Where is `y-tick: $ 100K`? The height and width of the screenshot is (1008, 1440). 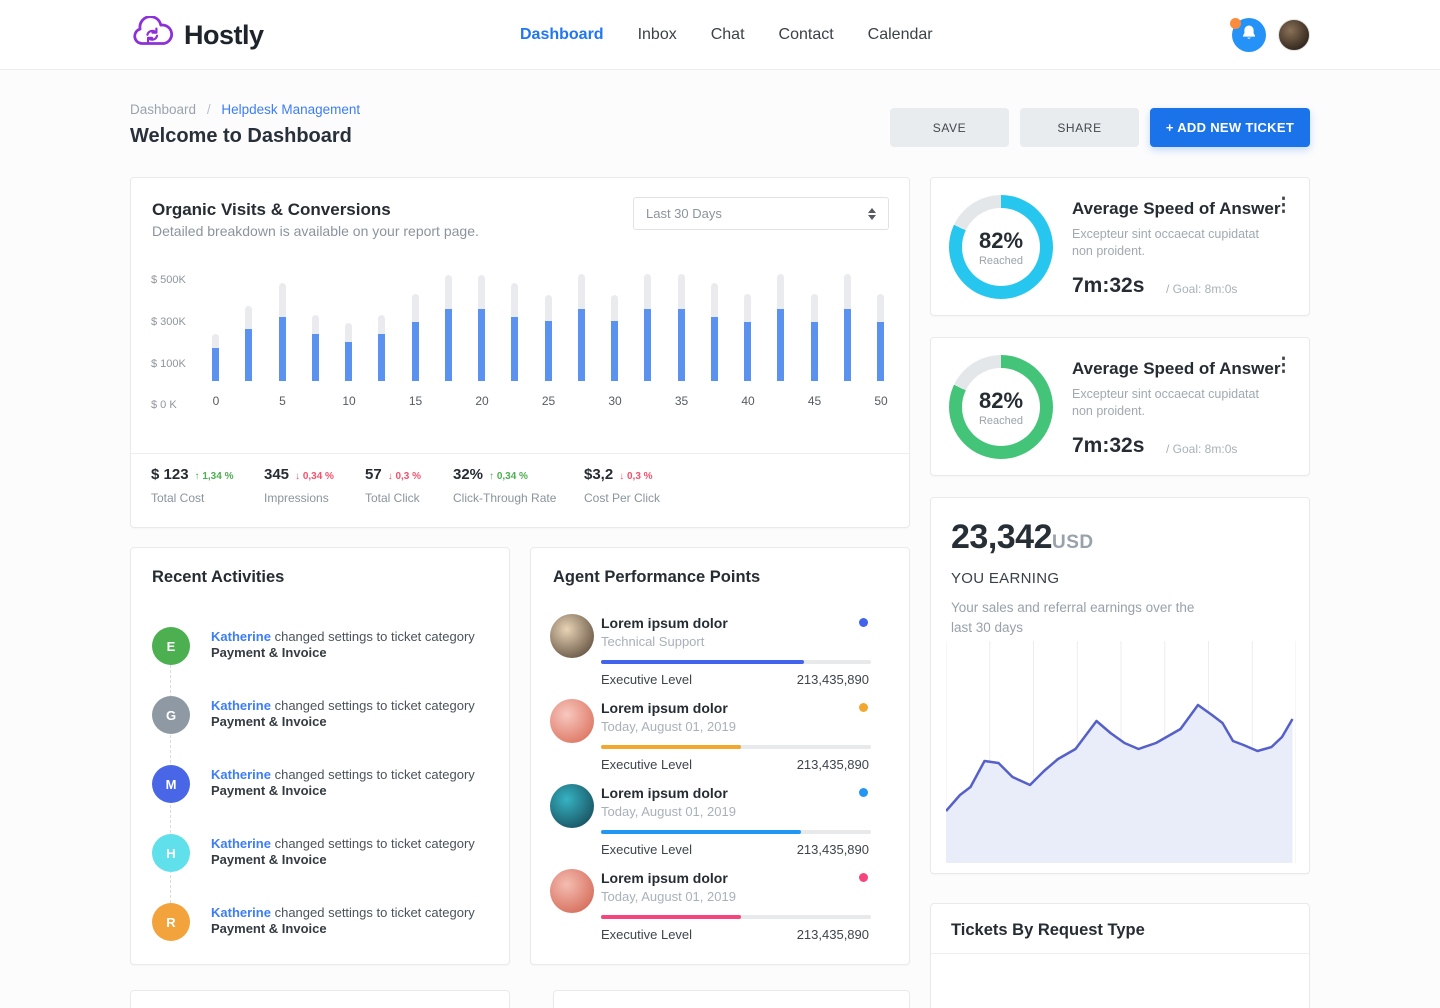
y-tick: $ 100K is located at coordinates (168, 364).